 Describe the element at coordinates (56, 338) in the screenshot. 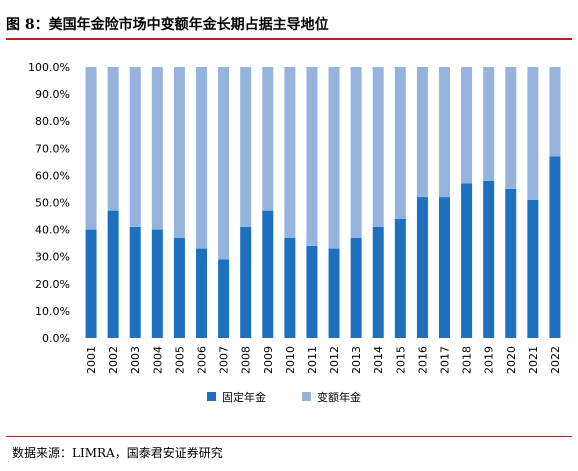

I see `y-tick-label: 0.0%` at that location.